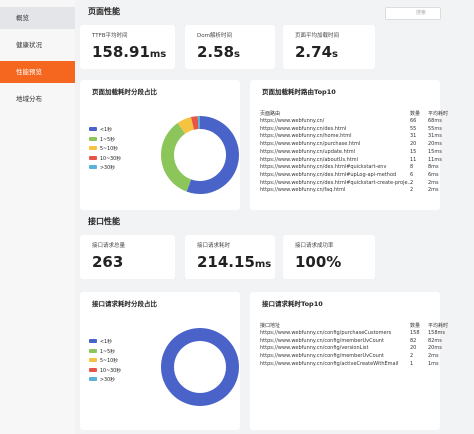  What do you see at coordinates (299, 92) in the screenshot?
I see `card-title: 页面加载耗时路由Top10` at bounding box center [299, 92].